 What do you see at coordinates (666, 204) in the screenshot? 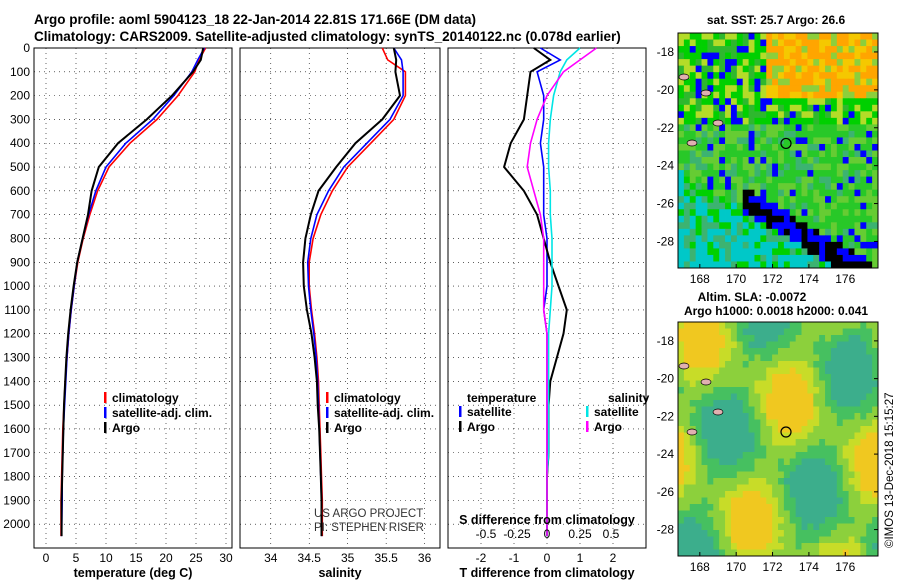
I see `y-tick-label: -26` at bounding box center [666, 204].